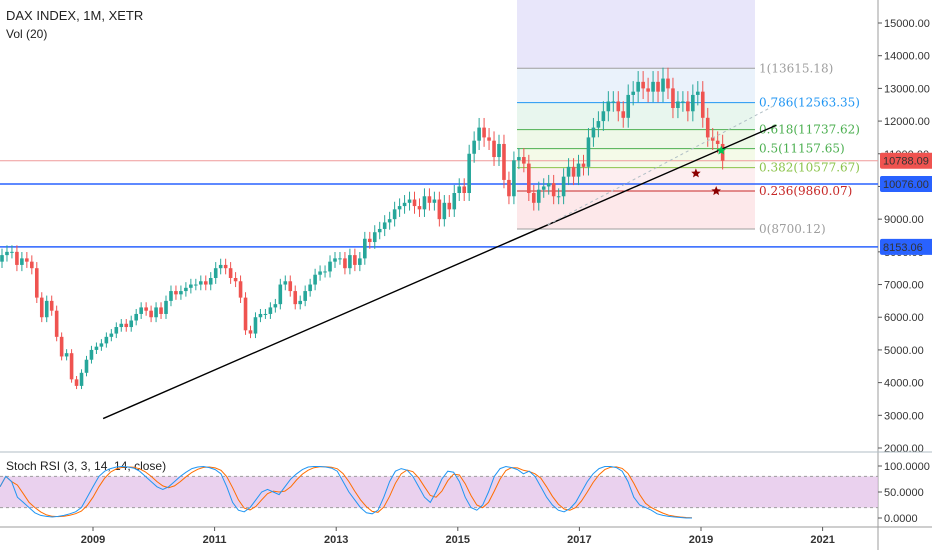  What do you see at coordinates (86, 466) in the screenshot?
I see `stoch-rsi-label: Stoch RSI (3, 3, 14, 14, close)` at bounding box center [86, 466].